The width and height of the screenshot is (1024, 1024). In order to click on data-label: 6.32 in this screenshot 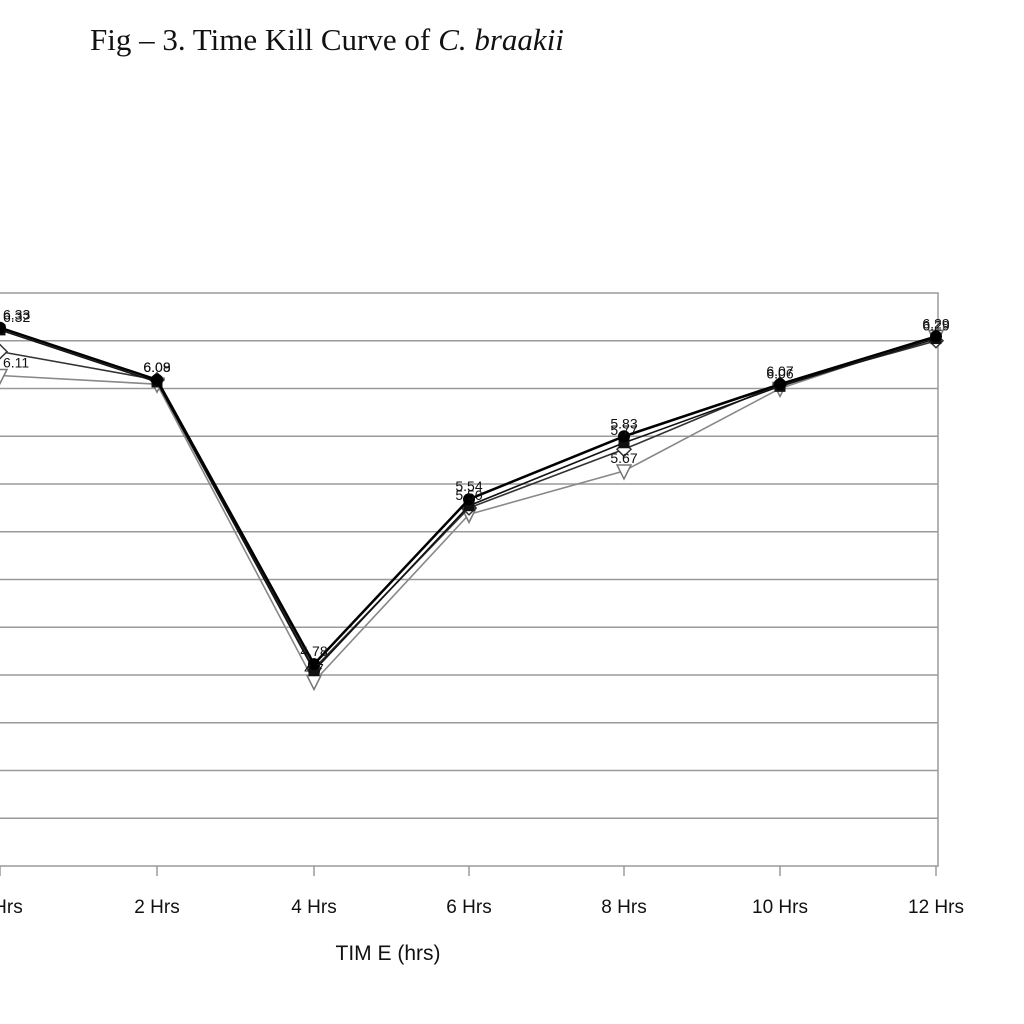, I will do `click(16, 317)`.